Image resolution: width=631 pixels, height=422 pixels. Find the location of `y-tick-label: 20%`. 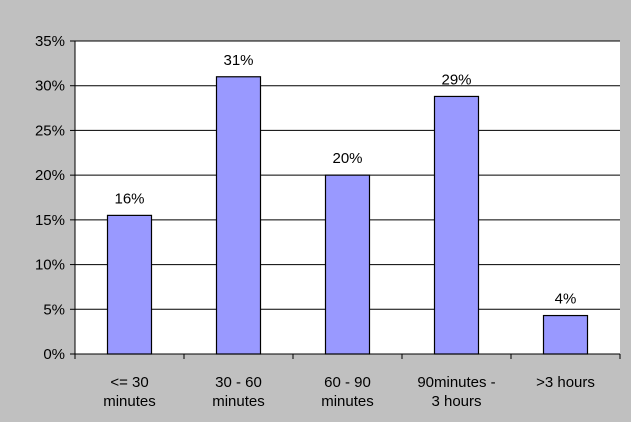

y-tick-label: 20% is located at coordinates (50, 175).